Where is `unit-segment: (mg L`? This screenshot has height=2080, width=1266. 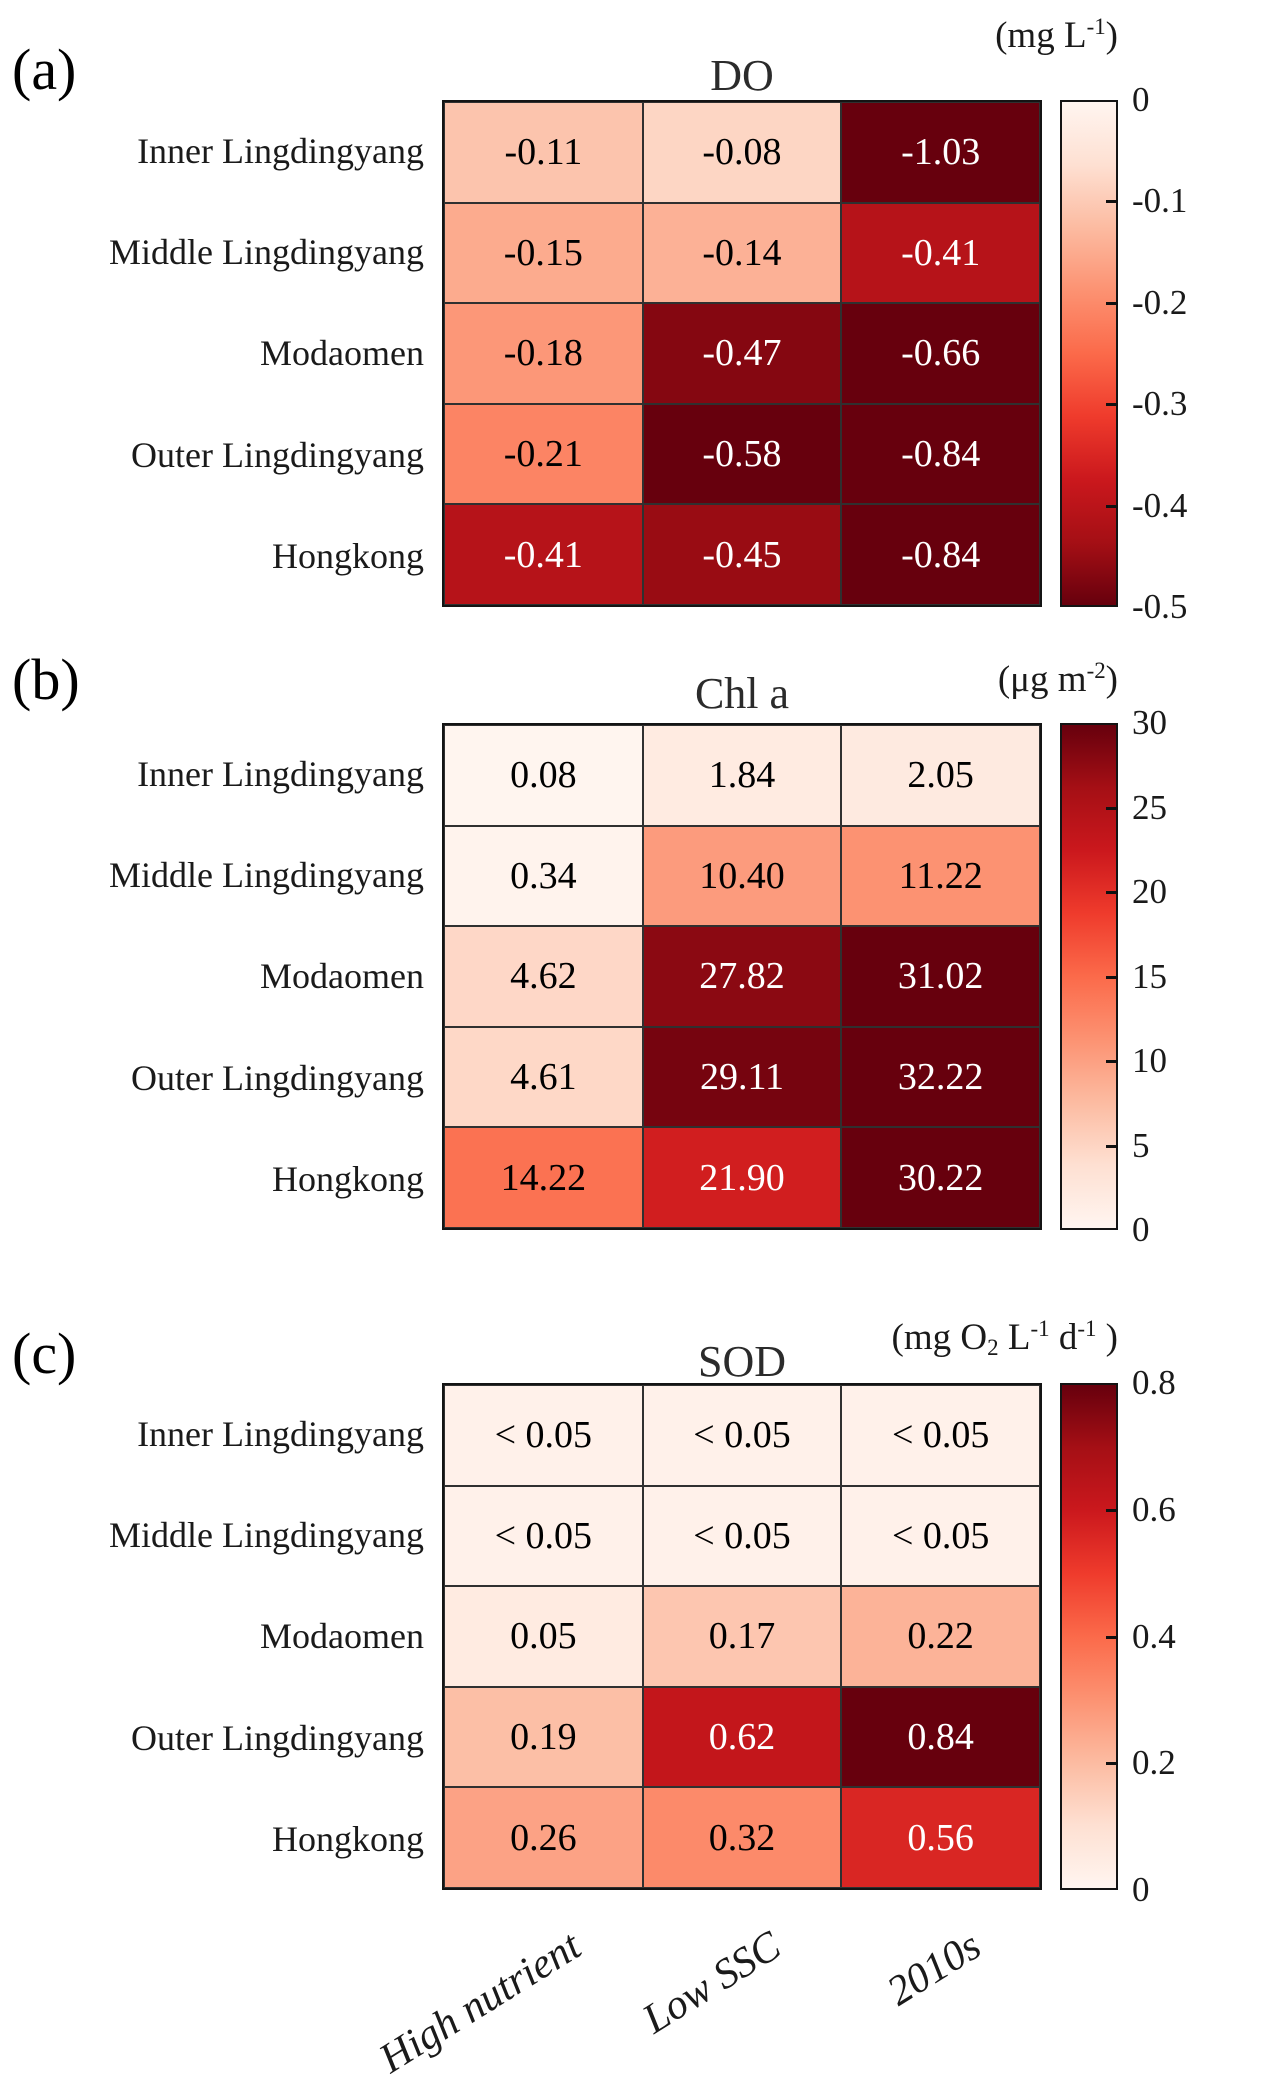
unit-segment: (mg L is located at coordinates (1041, 35).